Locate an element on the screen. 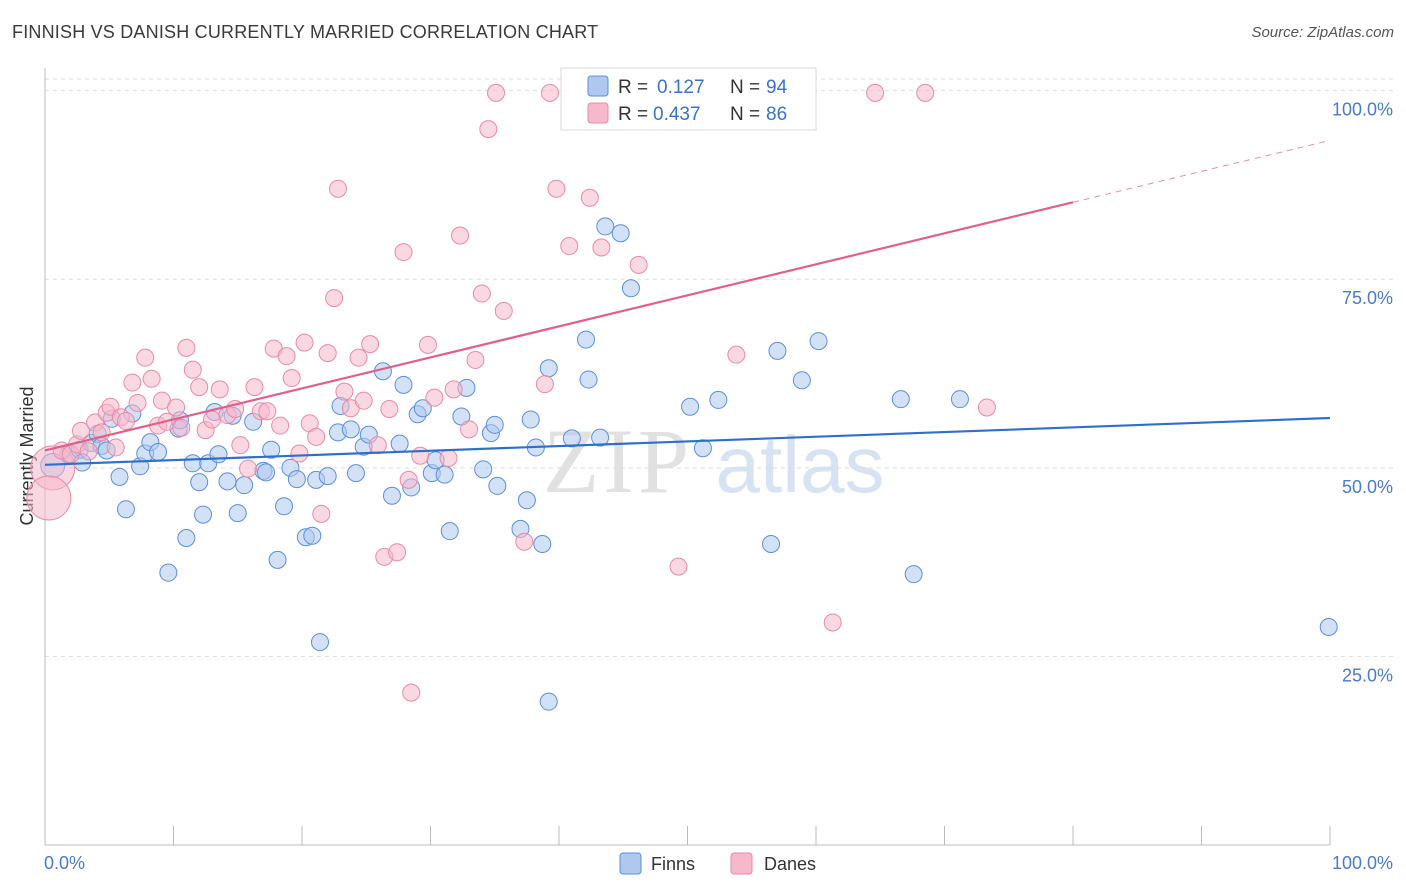 The image size is (1406, 892). series-legend-swatch-finns is located at coordinates (630, 863).